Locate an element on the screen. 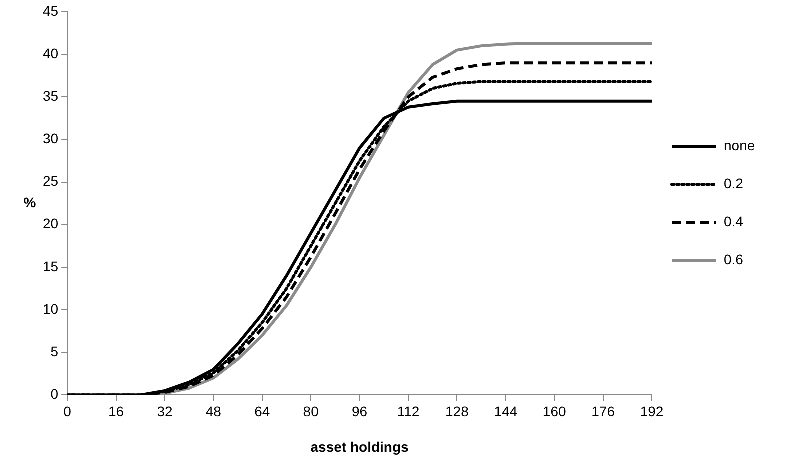 This screenshot has height=462, width=792. x-tick-label: 0 is located at coordinates (68, 411).